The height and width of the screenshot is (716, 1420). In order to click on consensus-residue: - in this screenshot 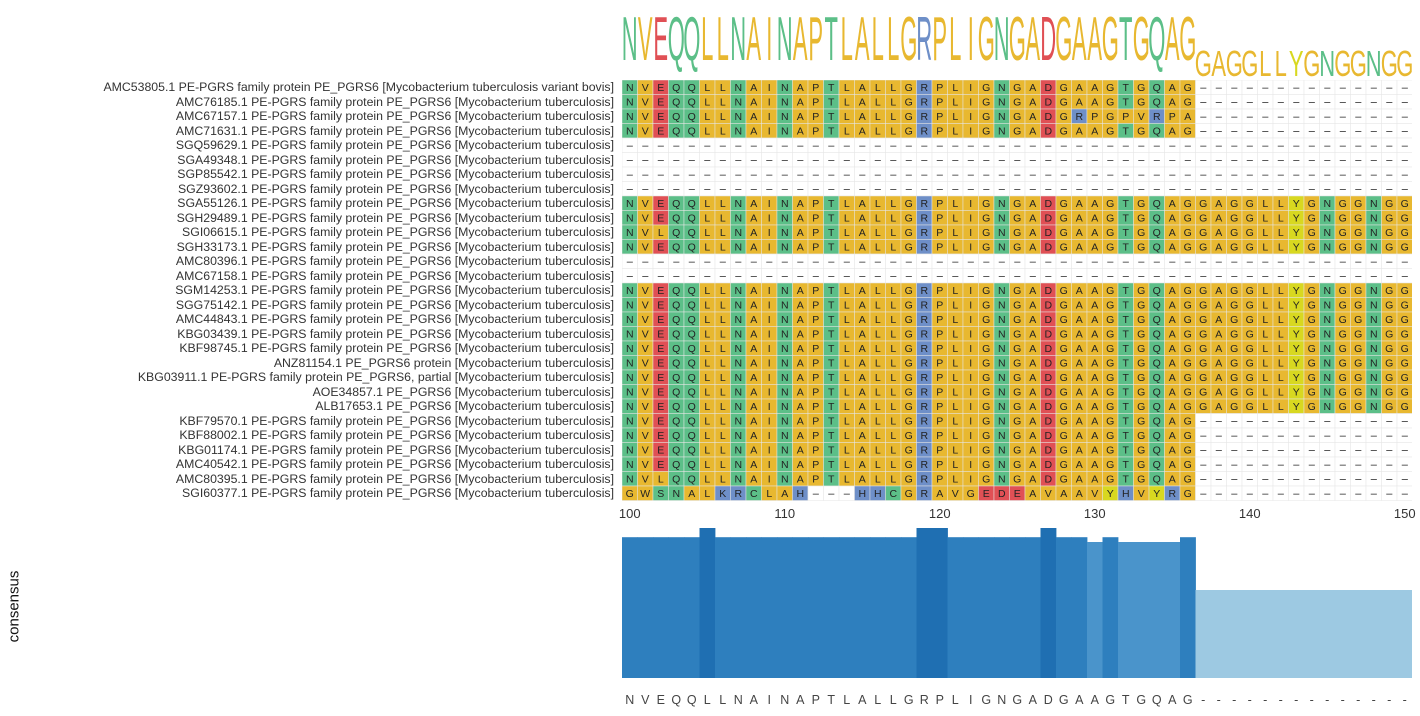, I will do `click(1203, 700)`.